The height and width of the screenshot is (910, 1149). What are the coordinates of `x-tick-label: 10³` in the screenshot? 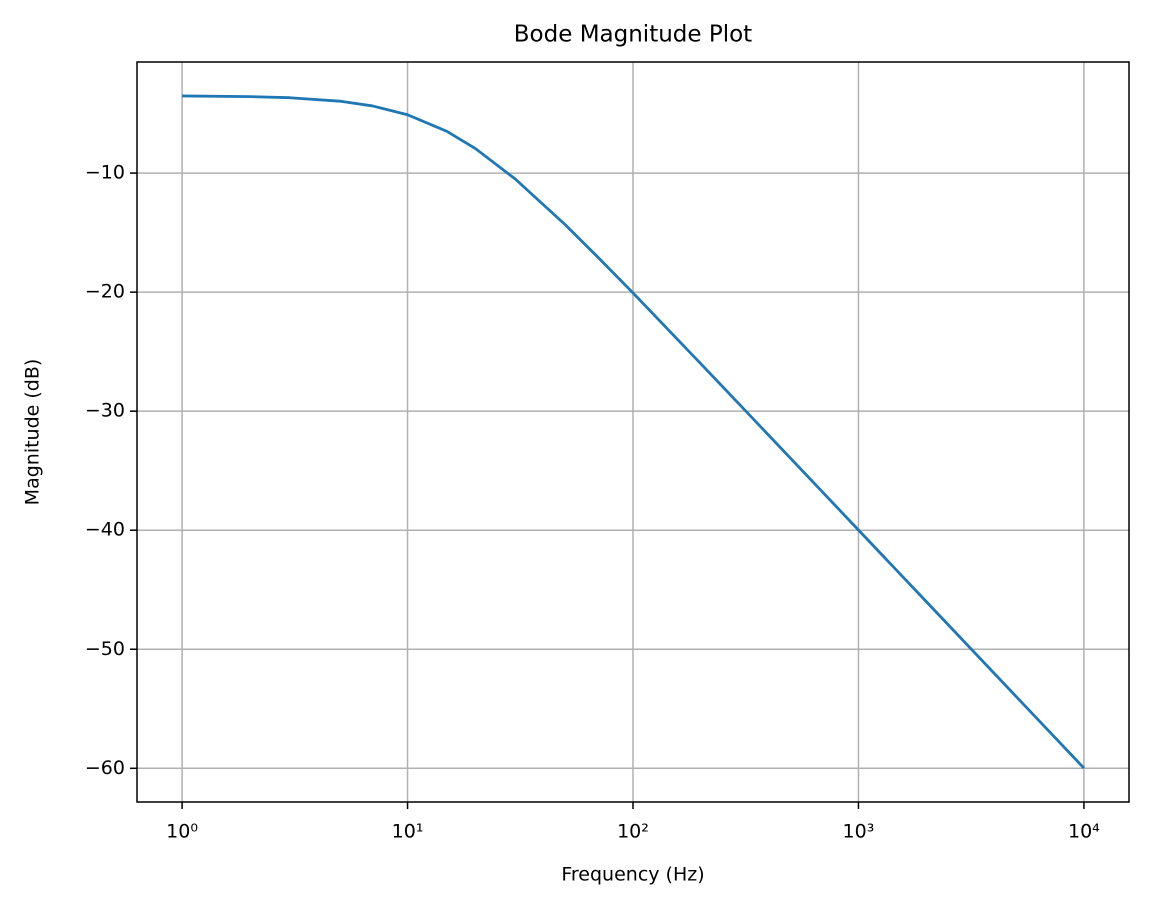 It's located at (859, 832).